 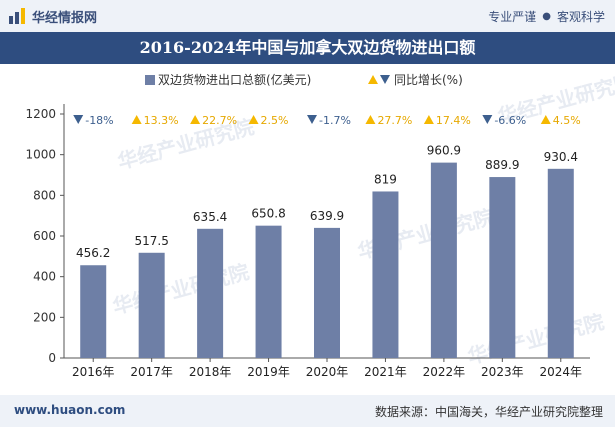 What do you see at coordinates (234, 79) in the screenshot?
I see `legend-bar-label: 双边货物进出口总额(亿美元)` at bounding box center [234, 79].